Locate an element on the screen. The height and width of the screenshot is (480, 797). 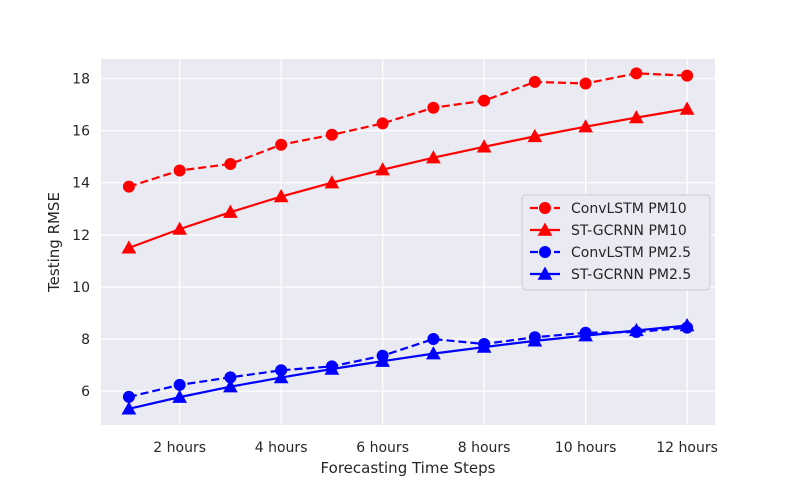
x-axis-label: Forecasting Time Steps is located at coordinates (408, 468).